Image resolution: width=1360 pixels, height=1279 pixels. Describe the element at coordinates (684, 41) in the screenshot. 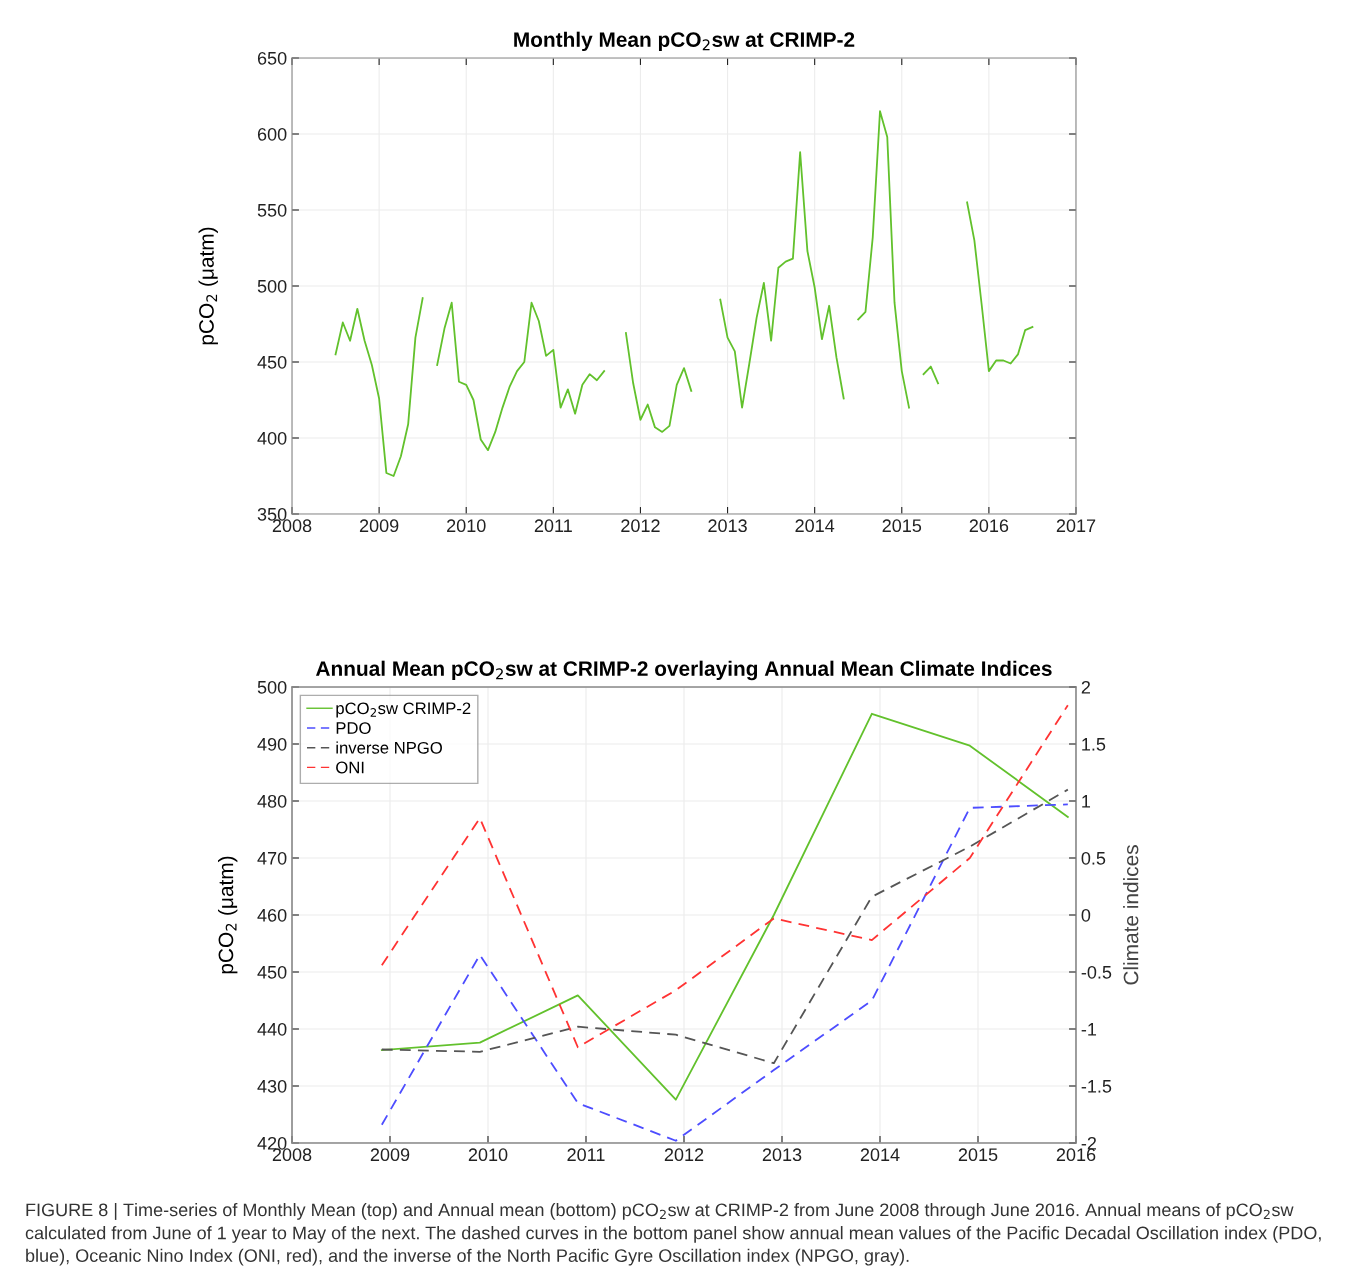

I see `chart-title: Monthly Mean pCO$_{2}$sw at CRIMP-2` at that location.